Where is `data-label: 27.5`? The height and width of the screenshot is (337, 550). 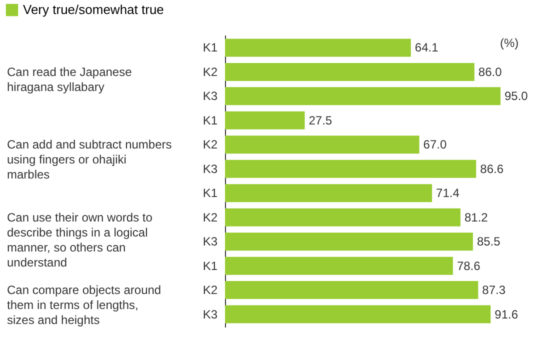 data-label: 27.5 is located at coordinates (320, 120).